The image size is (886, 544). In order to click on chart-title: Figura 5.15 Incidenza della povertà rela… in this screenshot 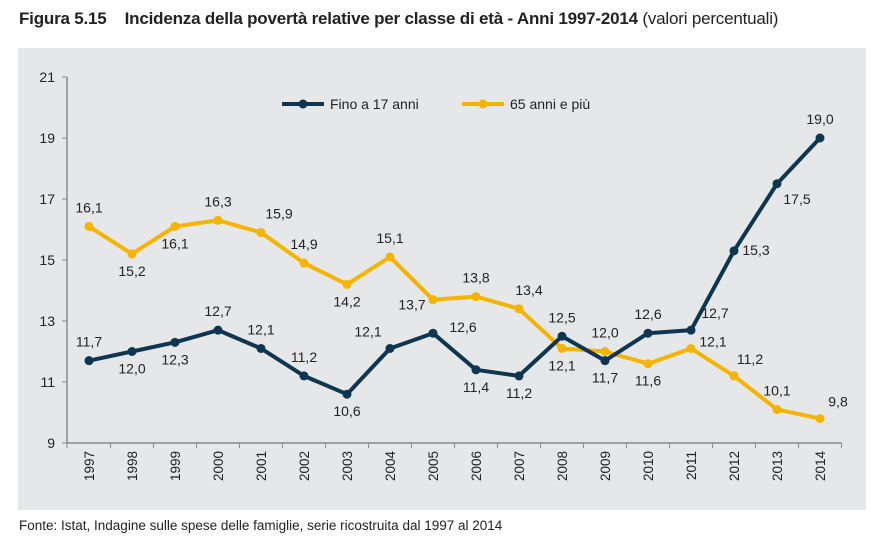, I will do `click(398, 19)`.